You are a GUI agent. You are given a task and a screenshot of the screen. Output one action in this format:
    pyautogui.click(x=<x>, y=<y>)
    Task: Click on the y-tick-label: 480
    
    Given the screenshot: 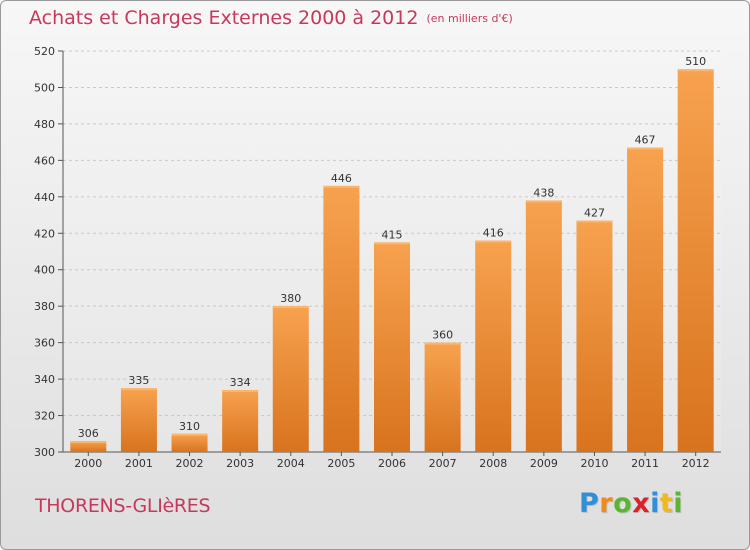 What is the action you would take?
    pyautogui.click(x=44, y=124)
    